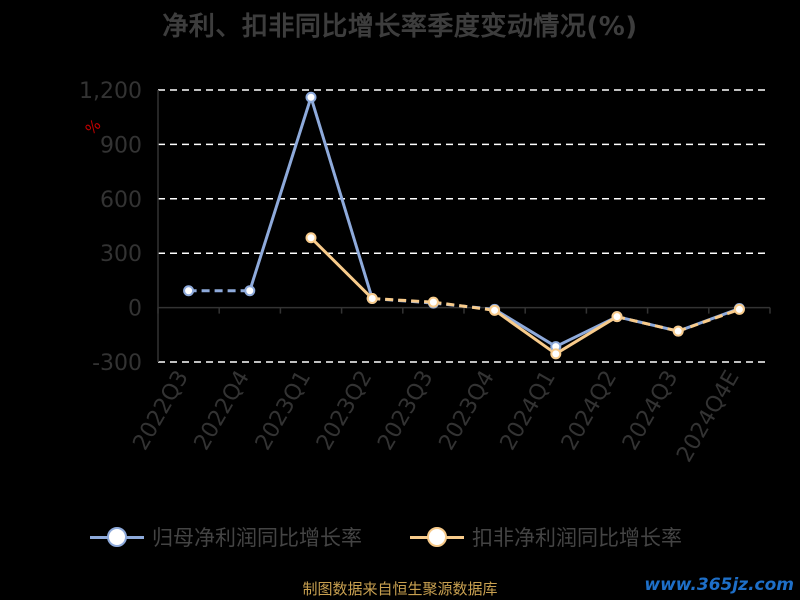 The width and height of the screenshot is (800, 600). What do you see at coordinates (405, 411) in the screenshot?
I see `x-tick-label: 2023Q3` at bounding box center [405, 411].